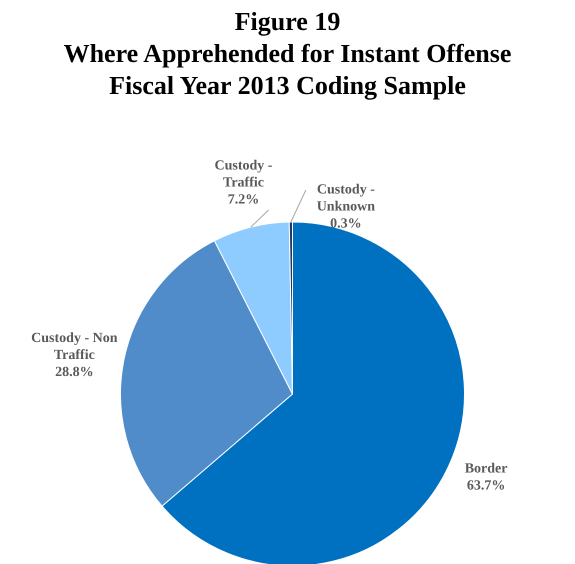  I want to click on data-label: 28.8%, so click(74, 372).